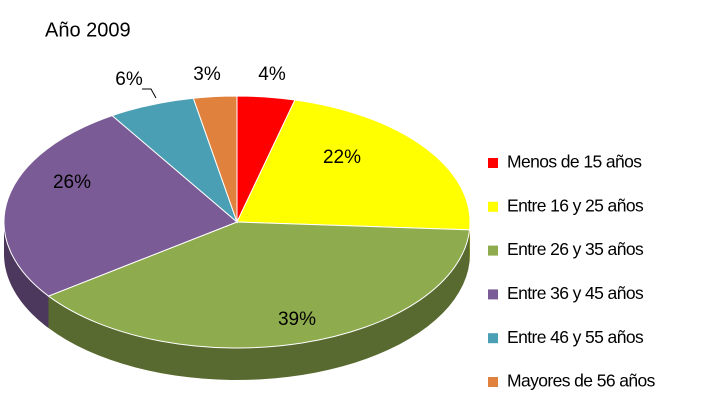 The width and height of the screenshot is (715, 409). What do you see at coordinates (575, 337) in the screenshot?
I see `legend-label: Entre 46 y 55 años` at bounding box center [575, 337].